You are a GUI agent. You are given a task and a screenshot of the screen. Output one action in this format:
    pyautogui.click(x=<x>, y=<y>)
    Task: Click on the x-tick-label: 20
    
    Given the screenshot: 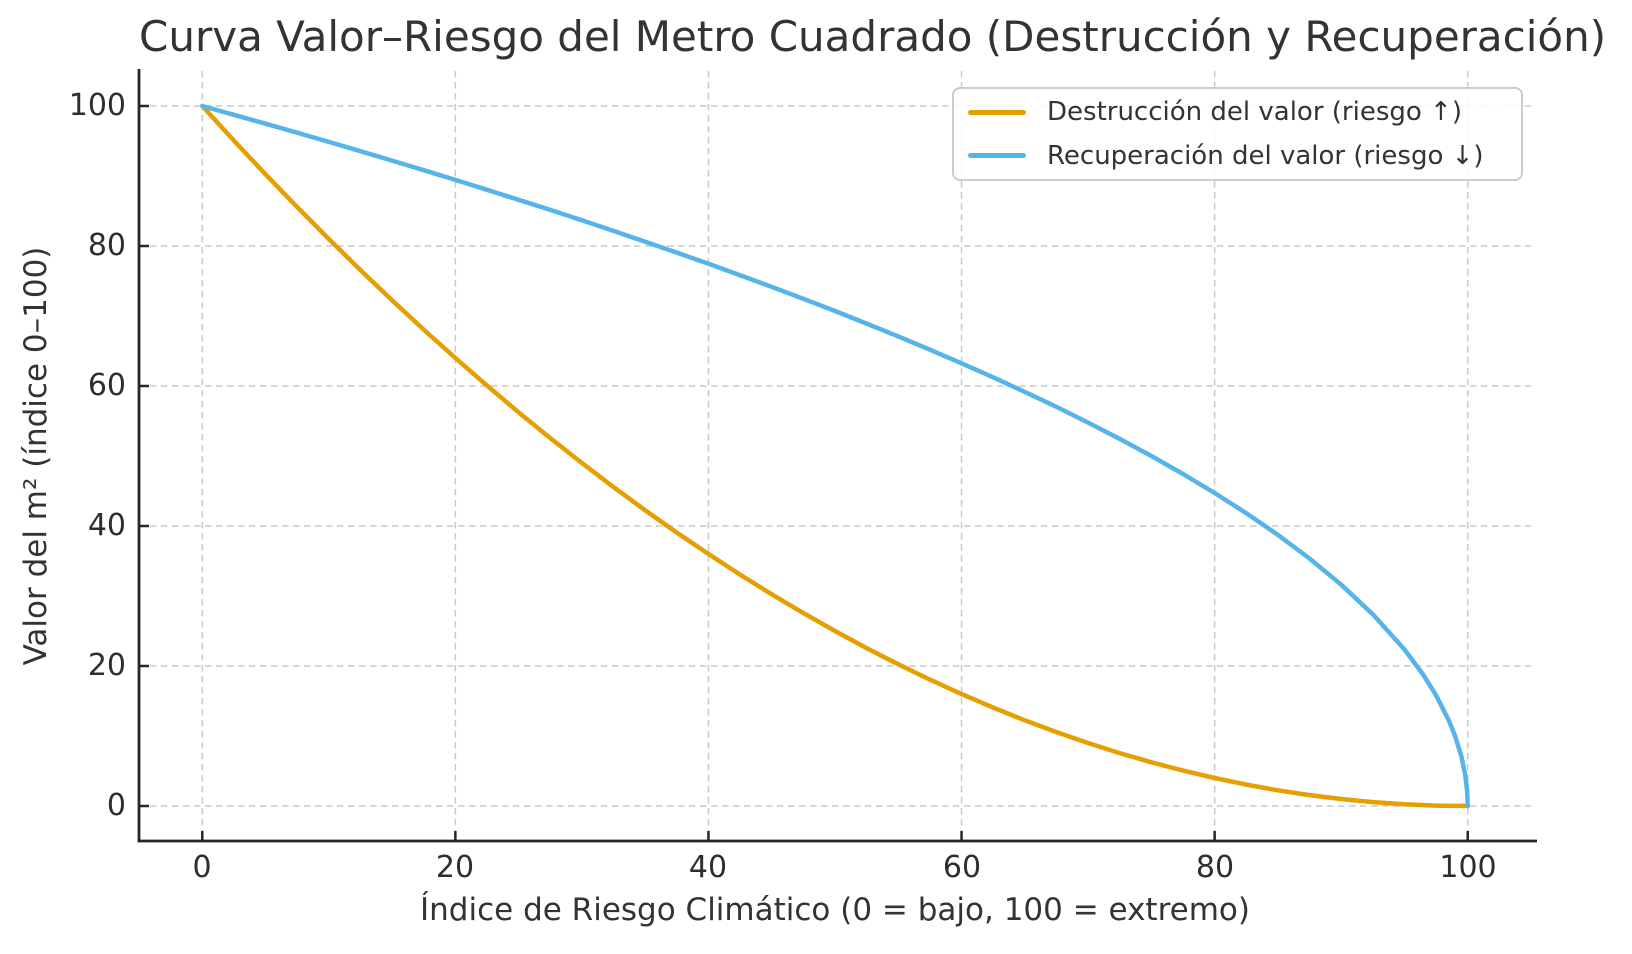 What is the action you would take?
    pyautogui.click(x=455, y=867)
    